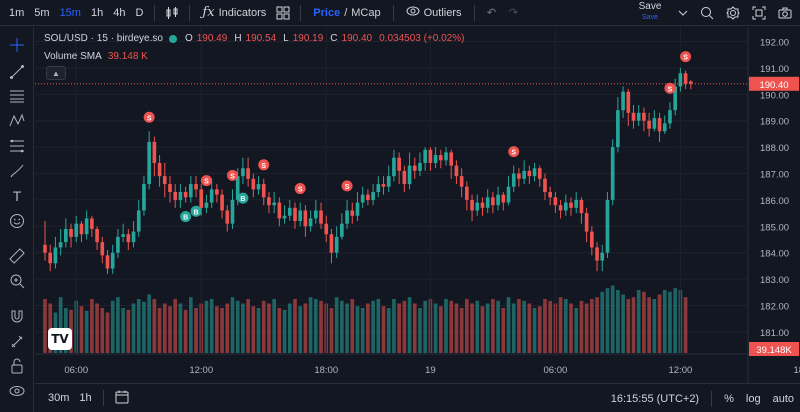 This screenshot has height=412, width=800. Describe the element at coordinates (139, 12) in the screenshot. I see `timeframe-d: D` at that location.